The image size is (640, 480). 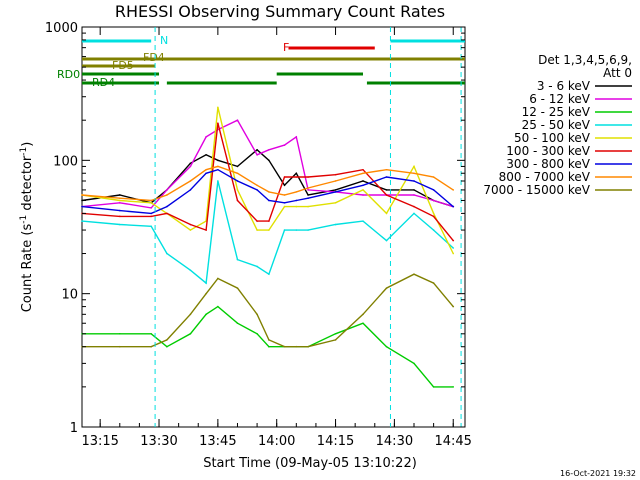 What do you see at coordinates (158, 441) in the screenshot?
I see `x-tick-label: 13:30` at bounding box center [158, 441].